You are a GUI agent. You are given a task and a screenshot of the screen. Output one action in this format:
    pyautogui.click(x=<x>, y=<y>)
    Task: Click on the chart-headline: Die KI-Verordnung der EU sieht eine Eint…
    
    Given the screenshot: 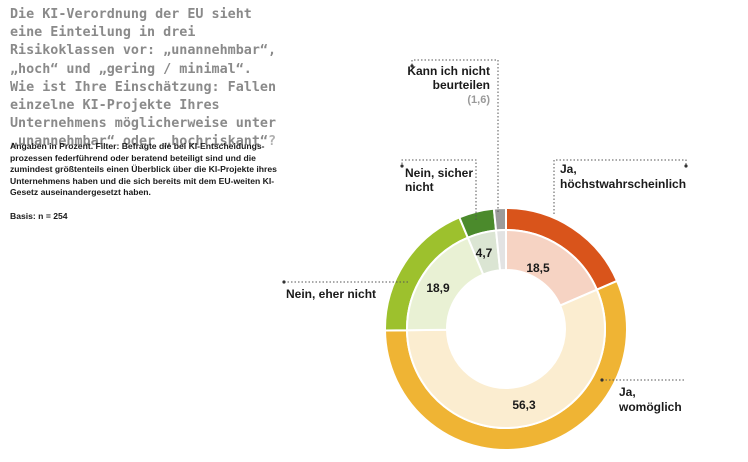 What is the action you would take?
    pyautogui.click(x=145, y=79)
    